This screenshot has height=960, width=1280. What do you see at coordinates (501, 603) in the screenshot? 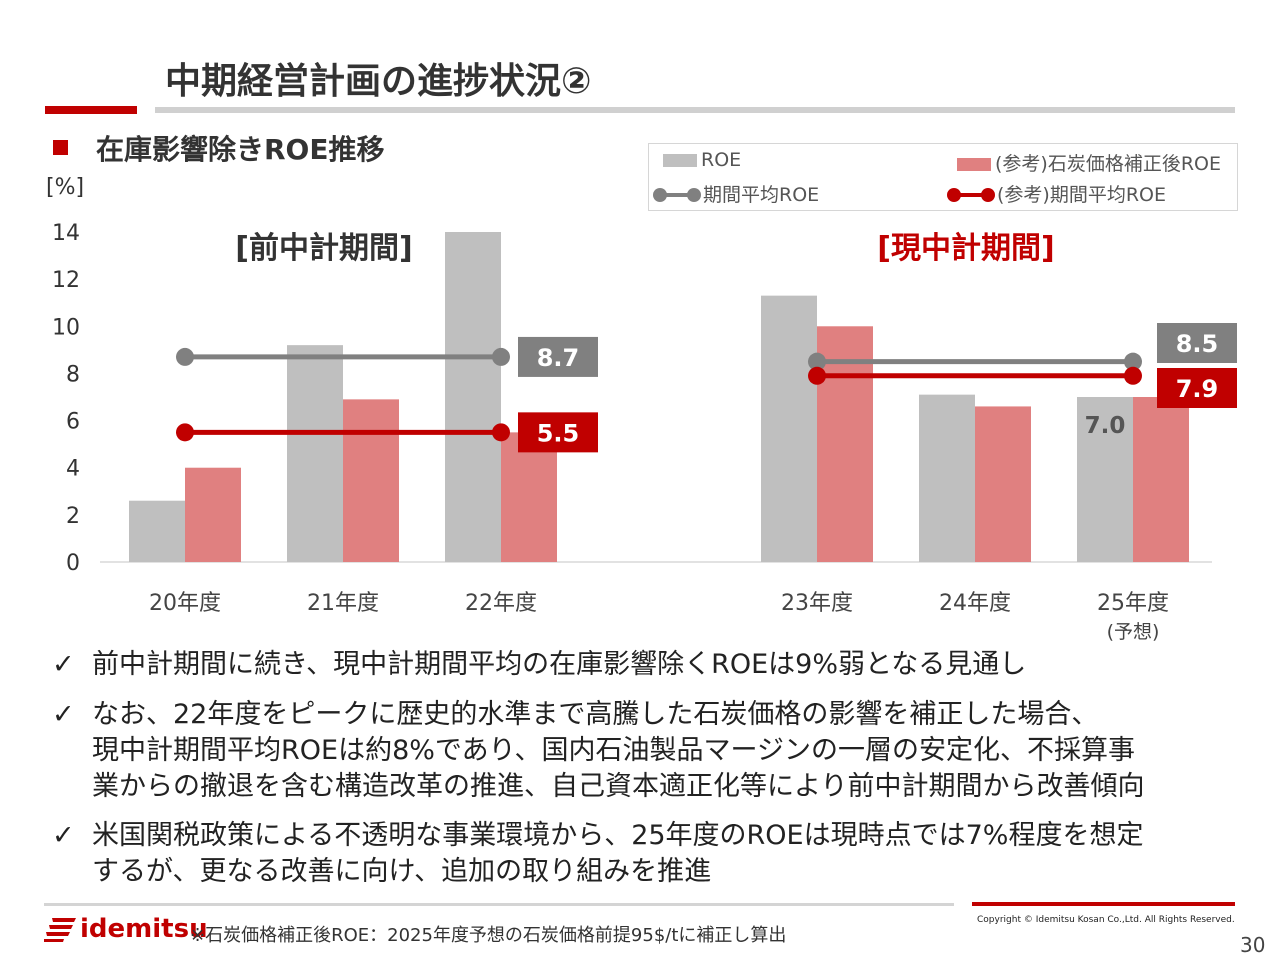
I see `x-tick-label: 22年度` at bounding box center [501, 603].